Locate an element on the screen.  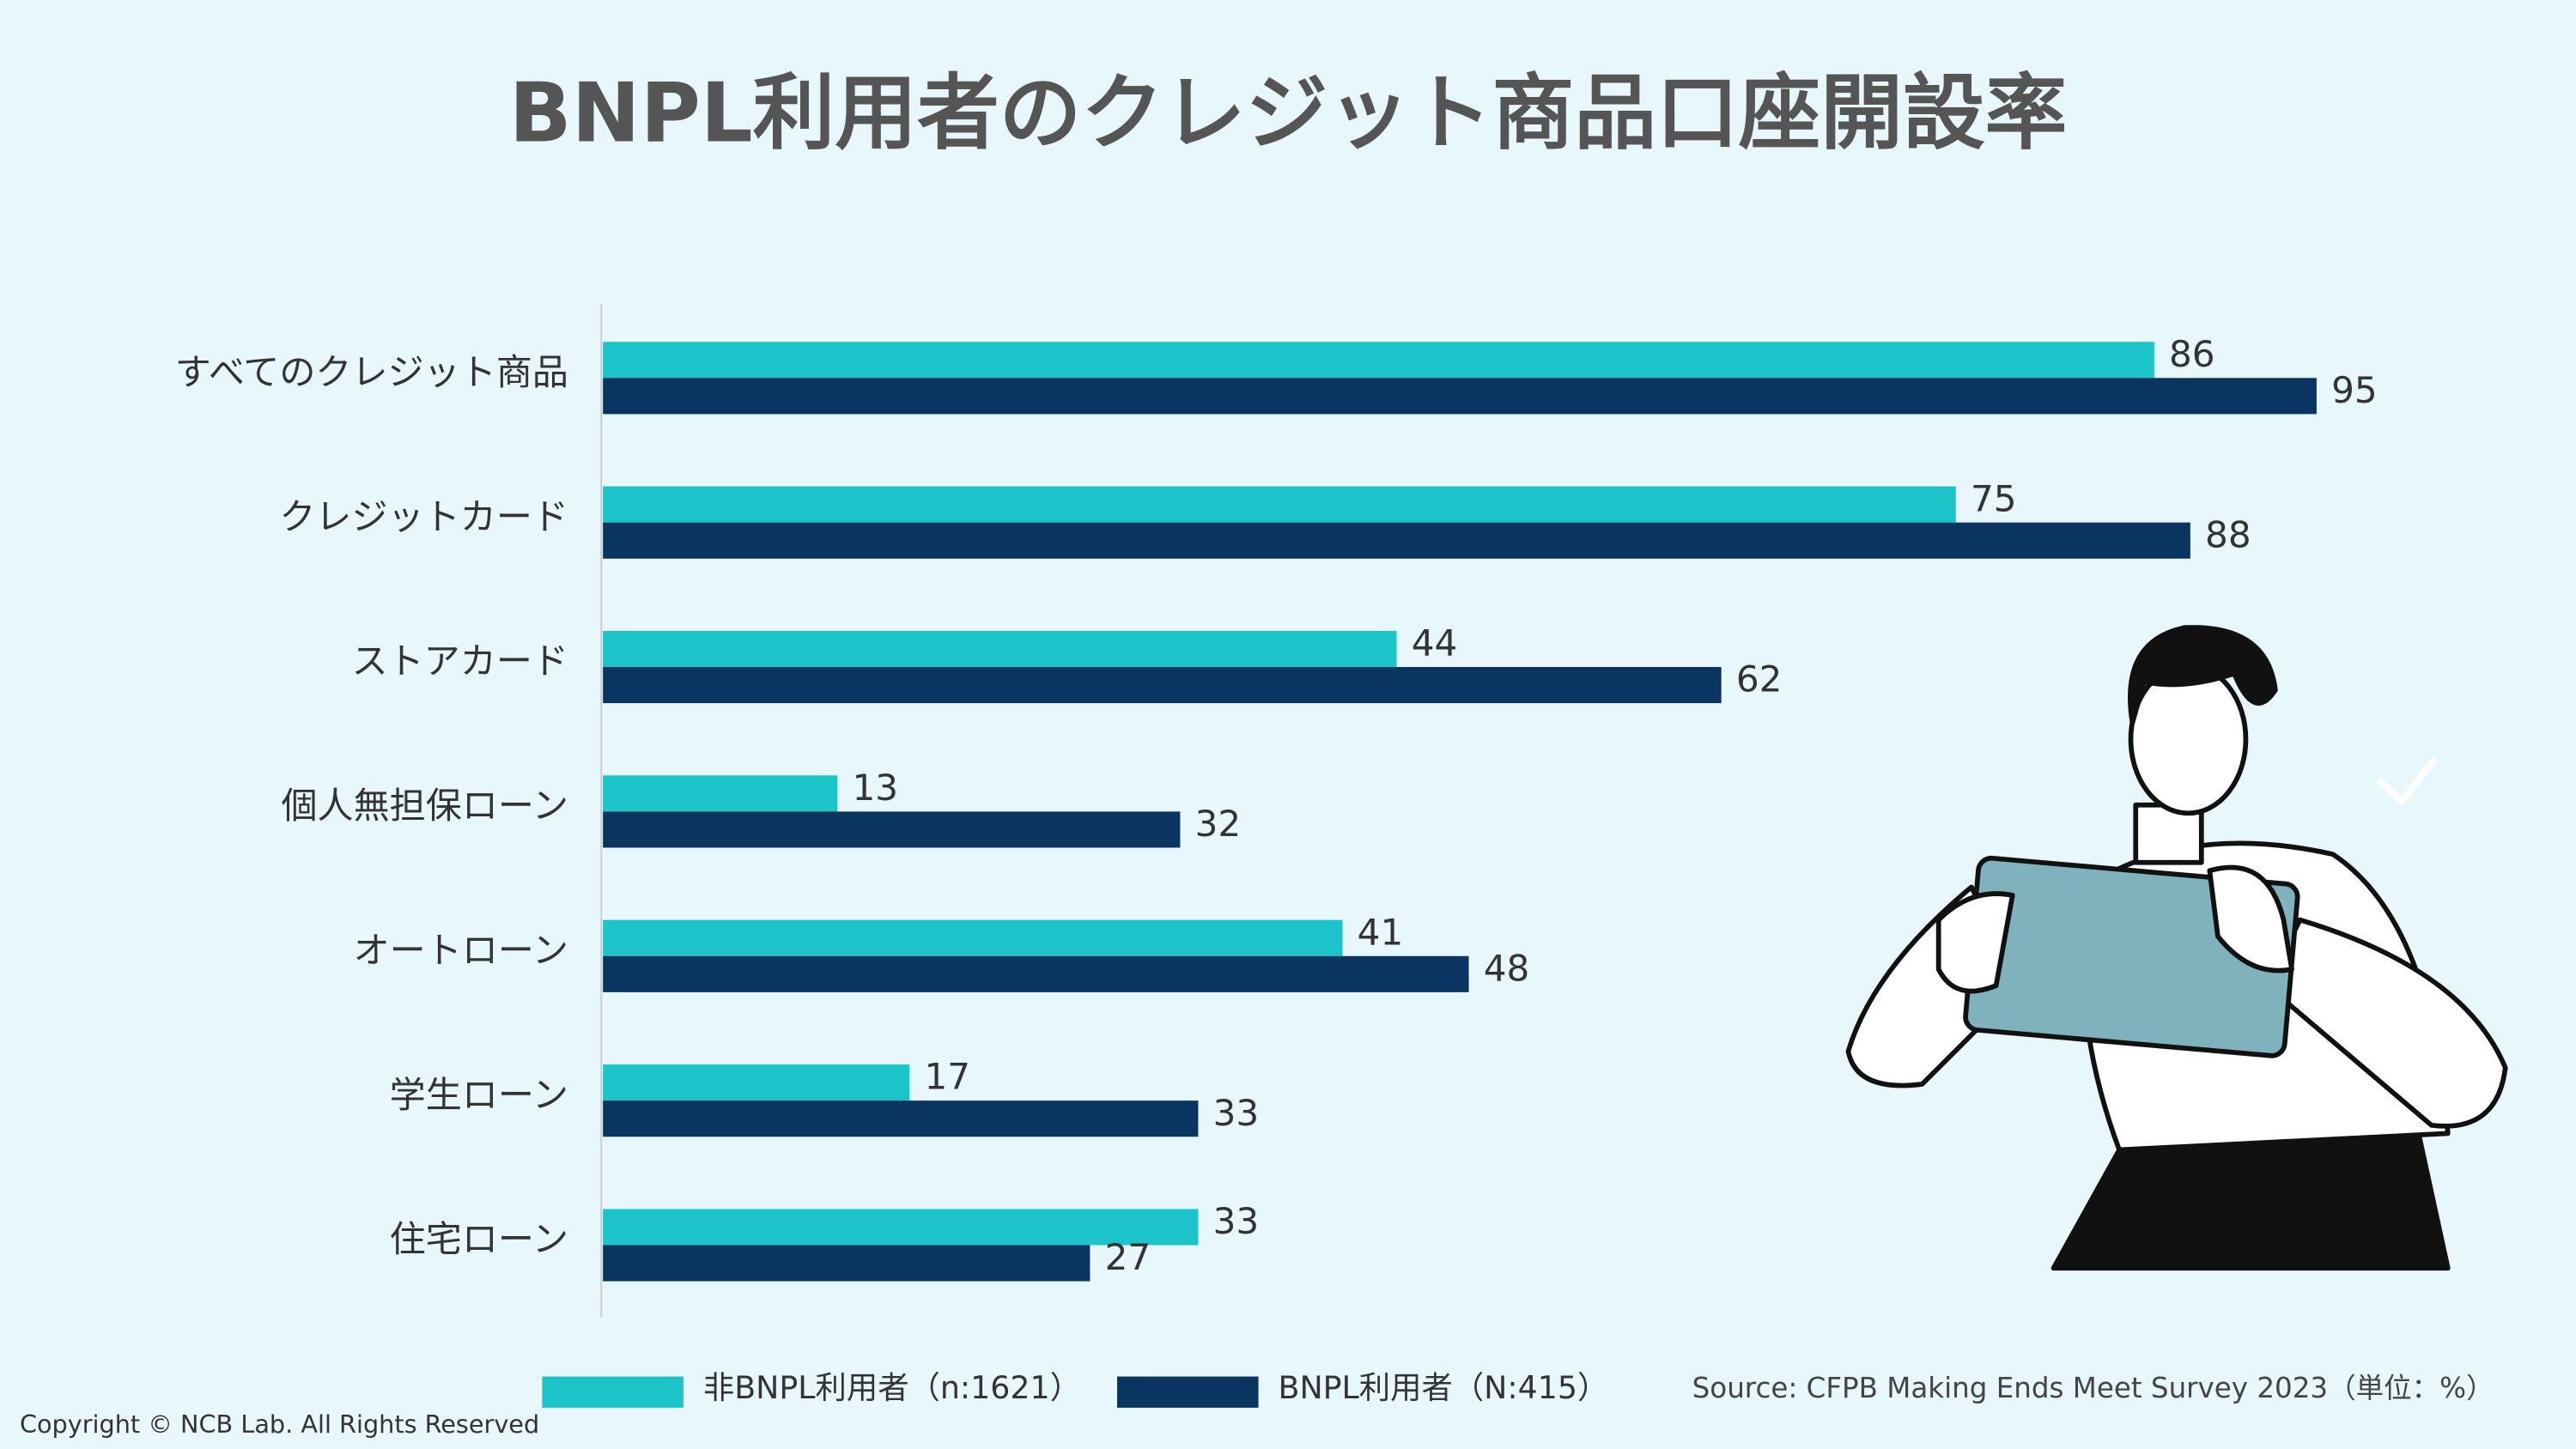
data-label: 62 is located at coordinates (1760, 679).